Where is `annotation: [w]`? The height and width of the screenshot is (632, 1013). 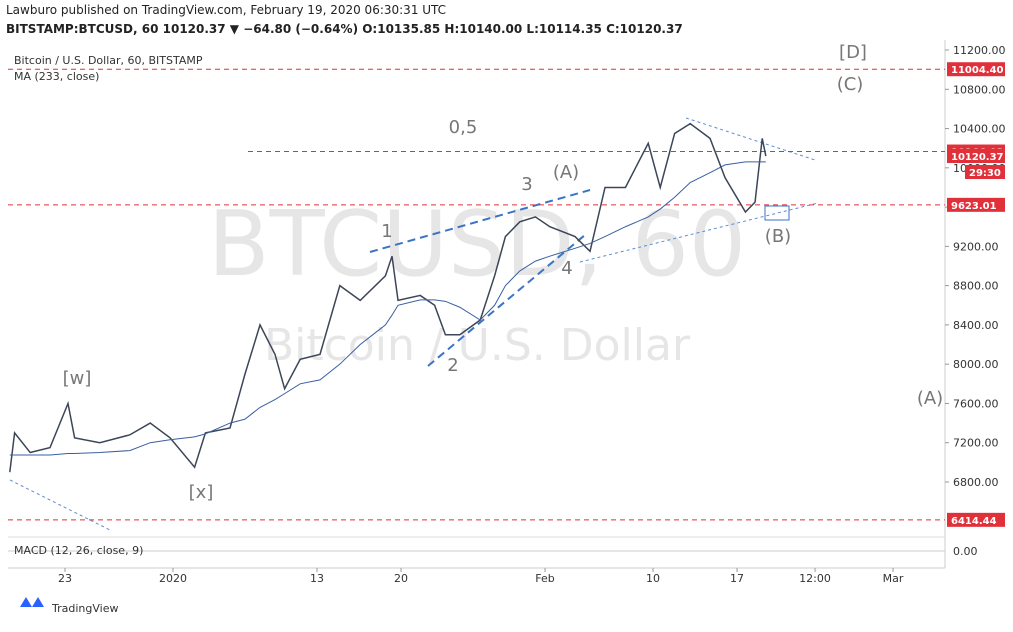 annotation: [w] is located at coordinates (77, 378).